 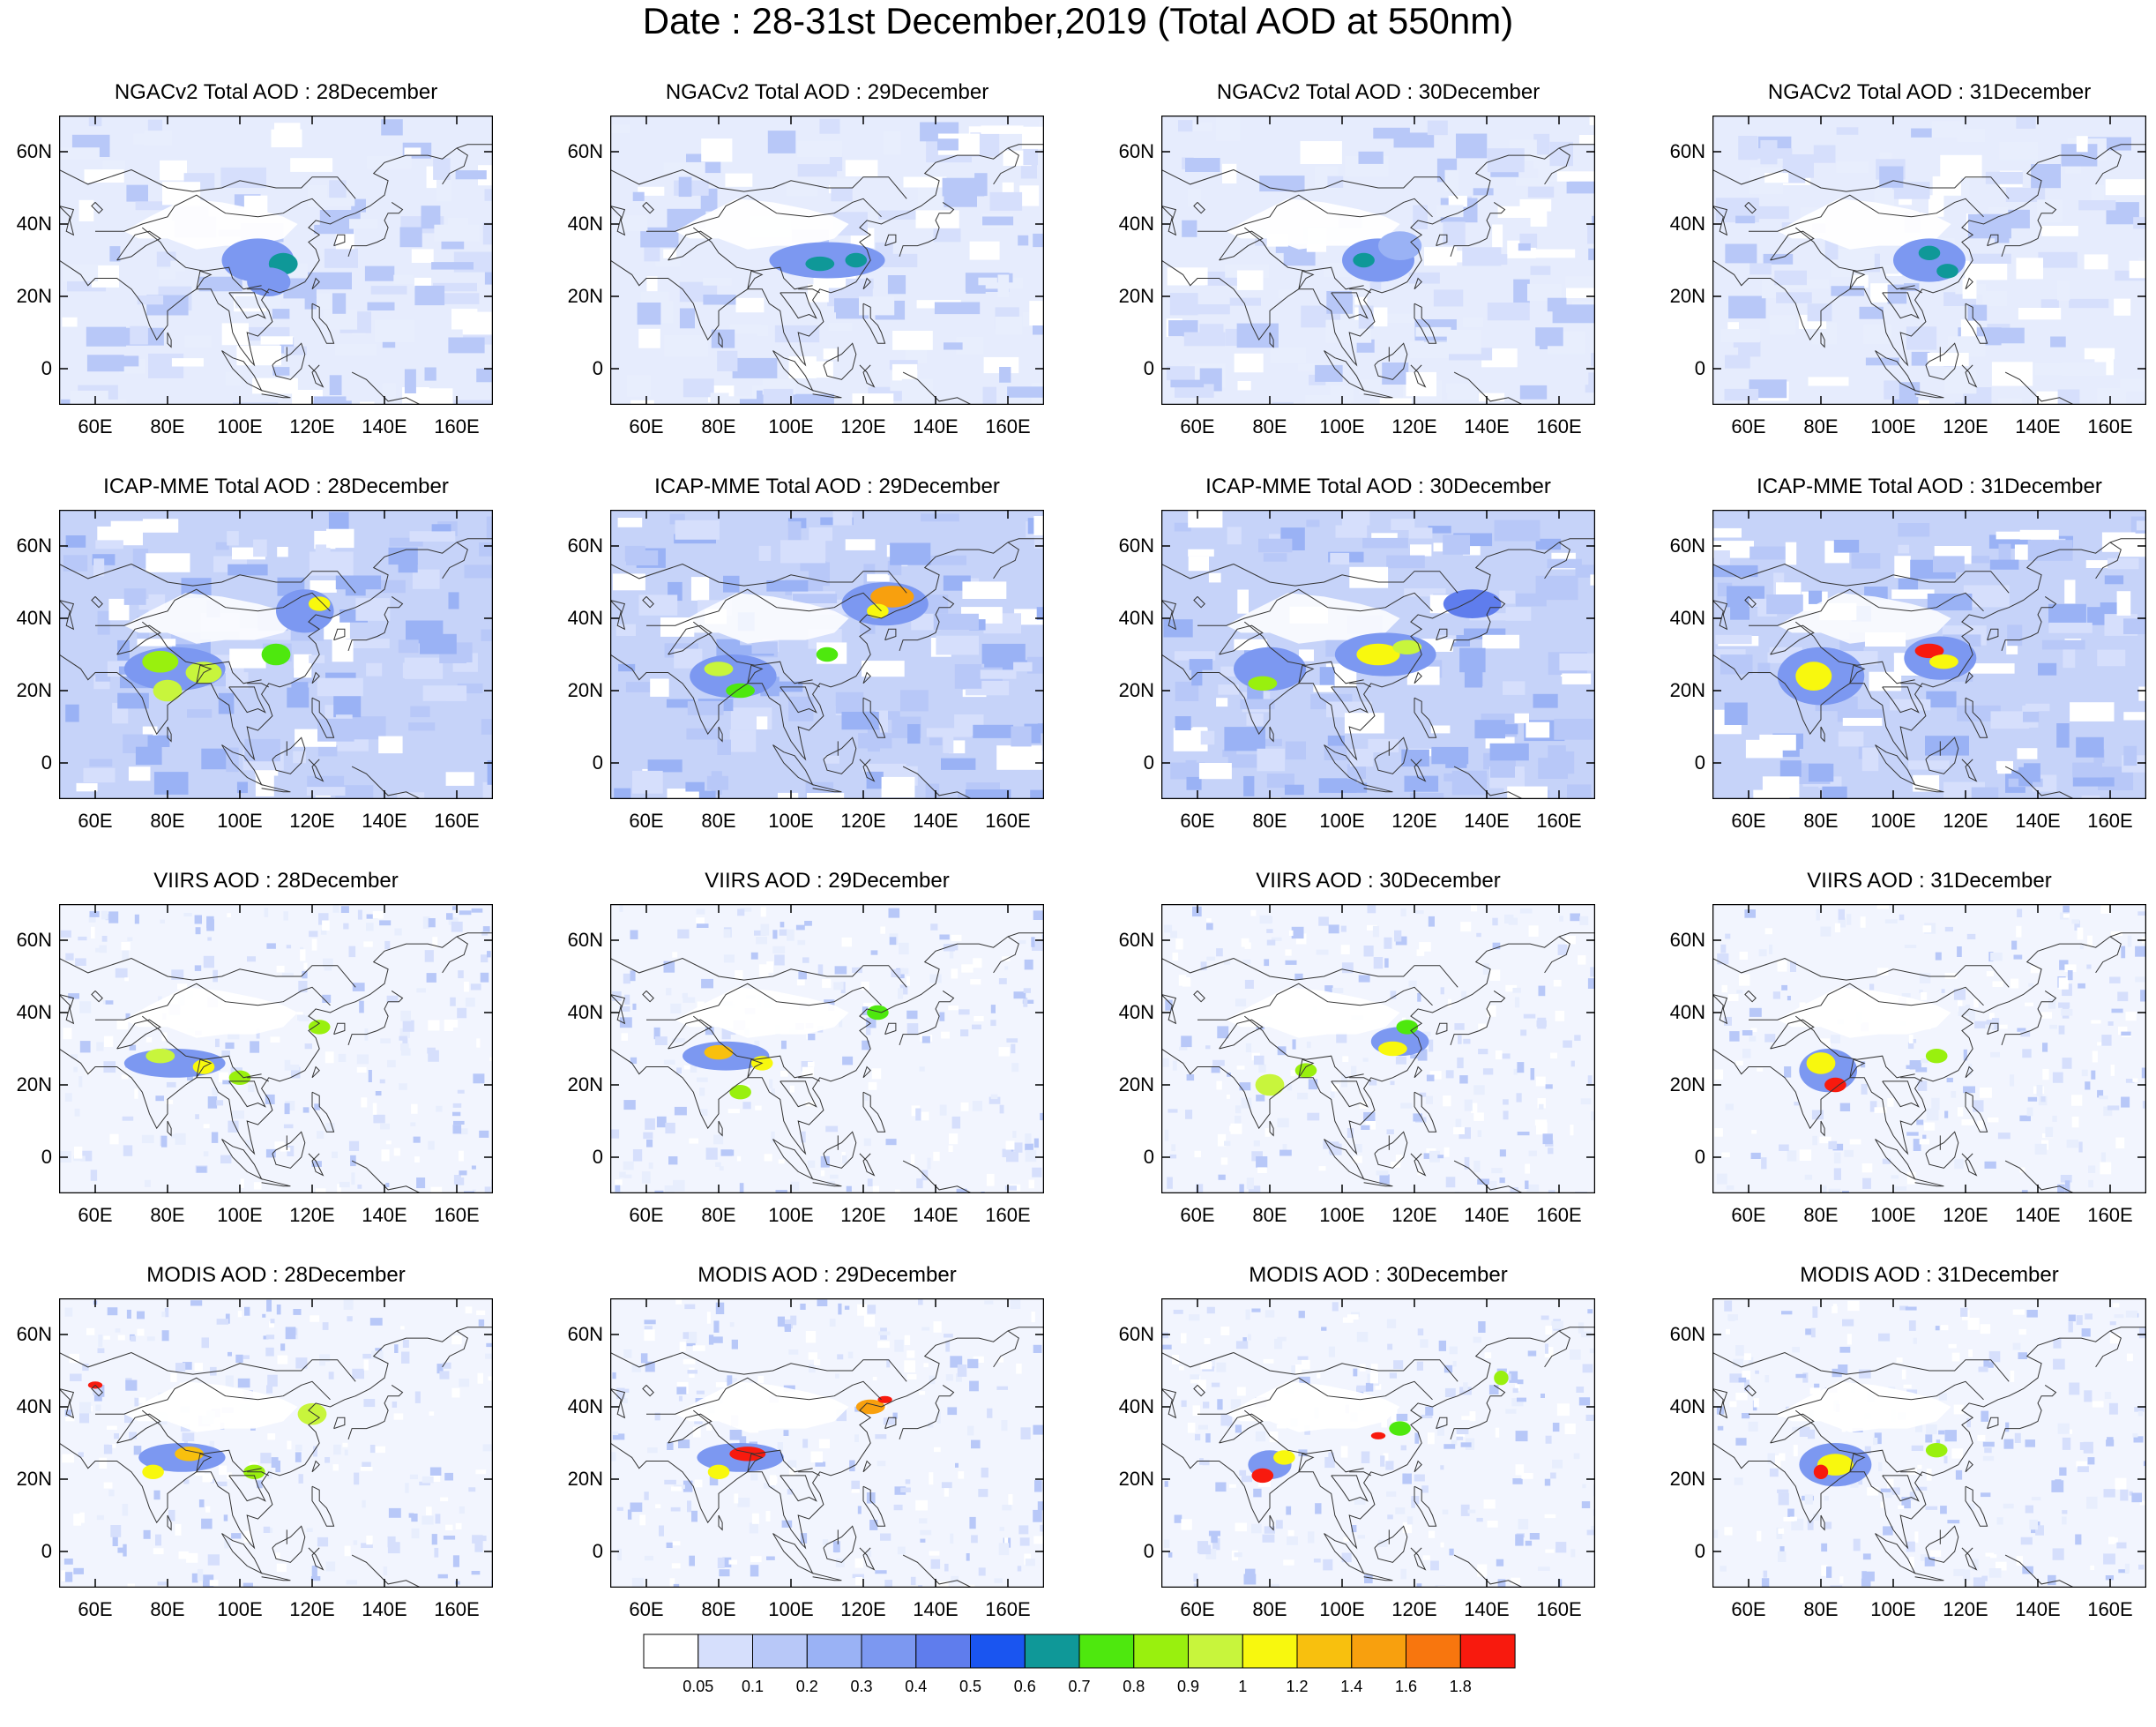 What do you see at coordinates (1748, 426) in the screenshot?
I see `lon-tick-label: 60E` at bounding box center [1748, 426].